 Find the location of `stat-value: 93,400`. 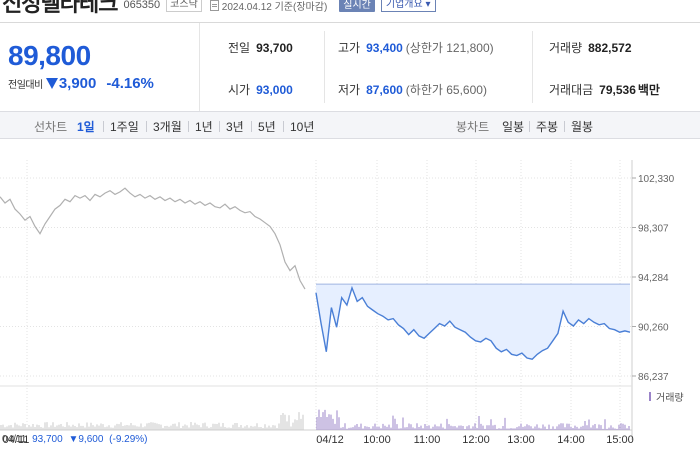

stat-value: 93,400 is located at coordinates (384, 48).